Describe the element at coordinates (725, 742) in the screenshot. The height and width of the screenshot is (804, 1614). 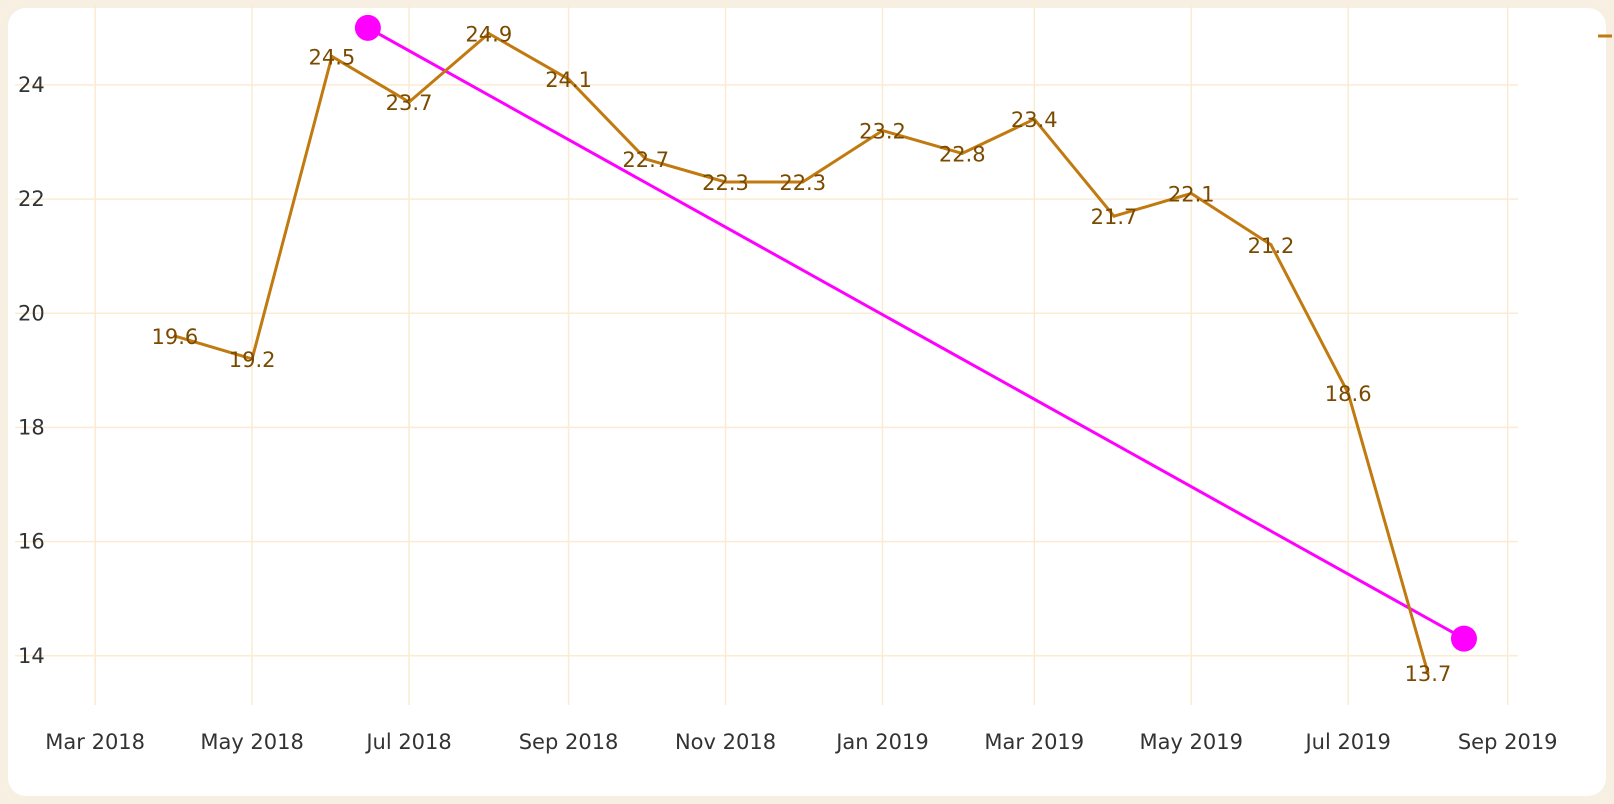
I see `x-tick-label: Nov 2018` at that location.